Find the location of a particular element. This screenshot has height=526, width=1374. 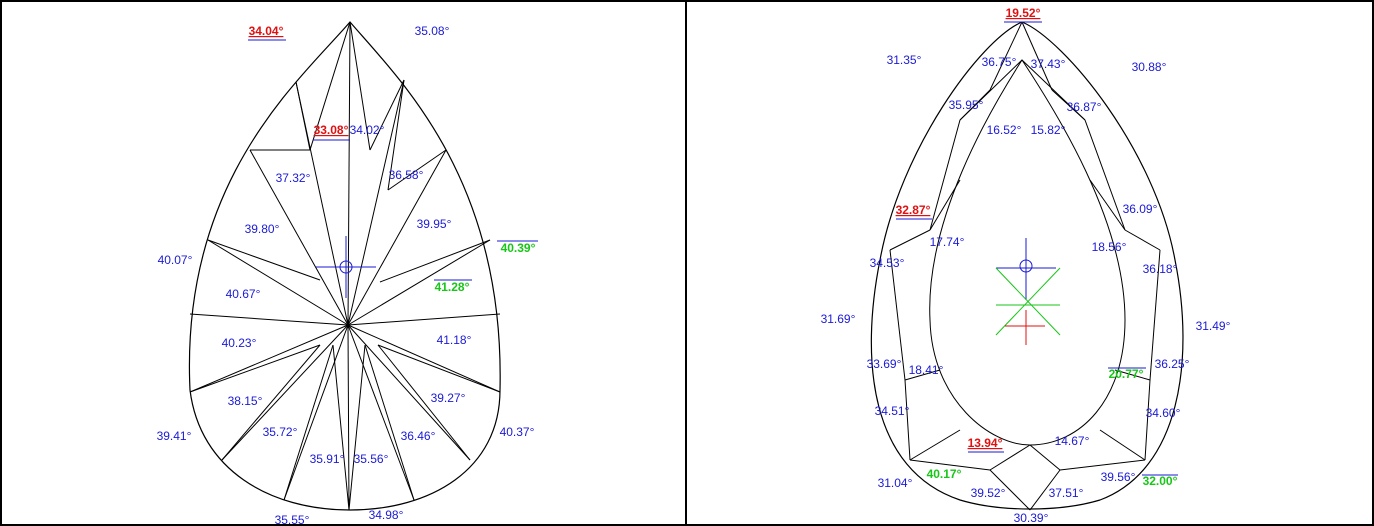

right-angle-label: 34.53° is located at coordinates (887, 263).